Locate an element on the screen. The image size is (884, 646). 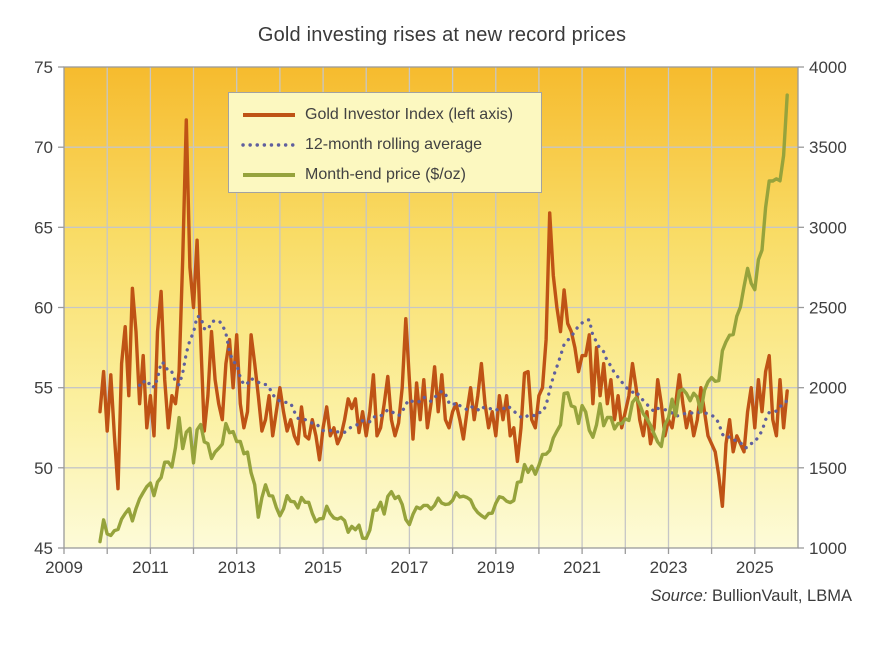
legend-item: Gold Investor Index (left axis) is located at coordinates (385, 115).